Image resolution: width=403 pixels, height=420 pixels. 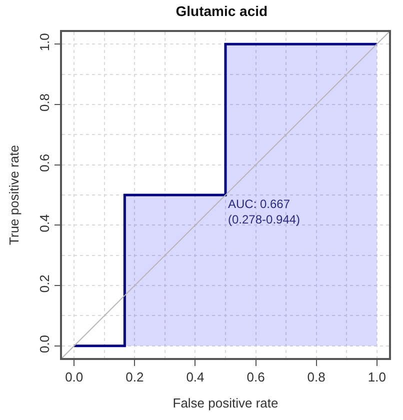 I want to click on x-tick-label: 0.0, so click(x=74, y=376).